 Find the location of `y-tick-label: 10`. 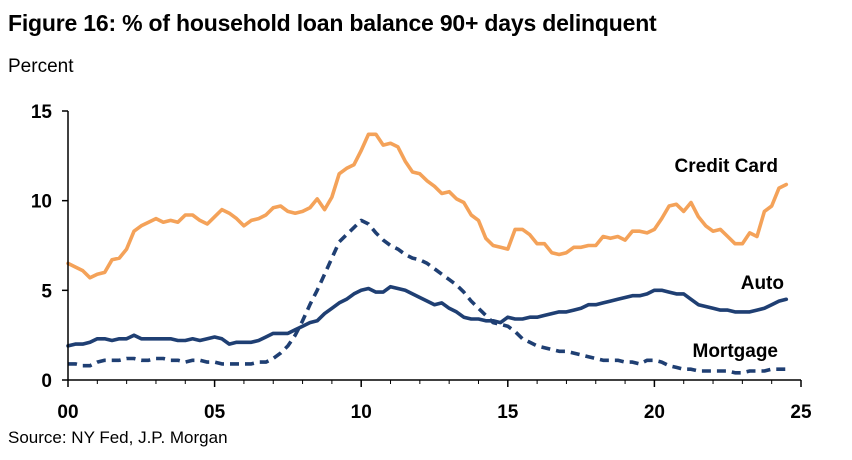

y-tick-label: 10 is located at coordinates (41, 202).